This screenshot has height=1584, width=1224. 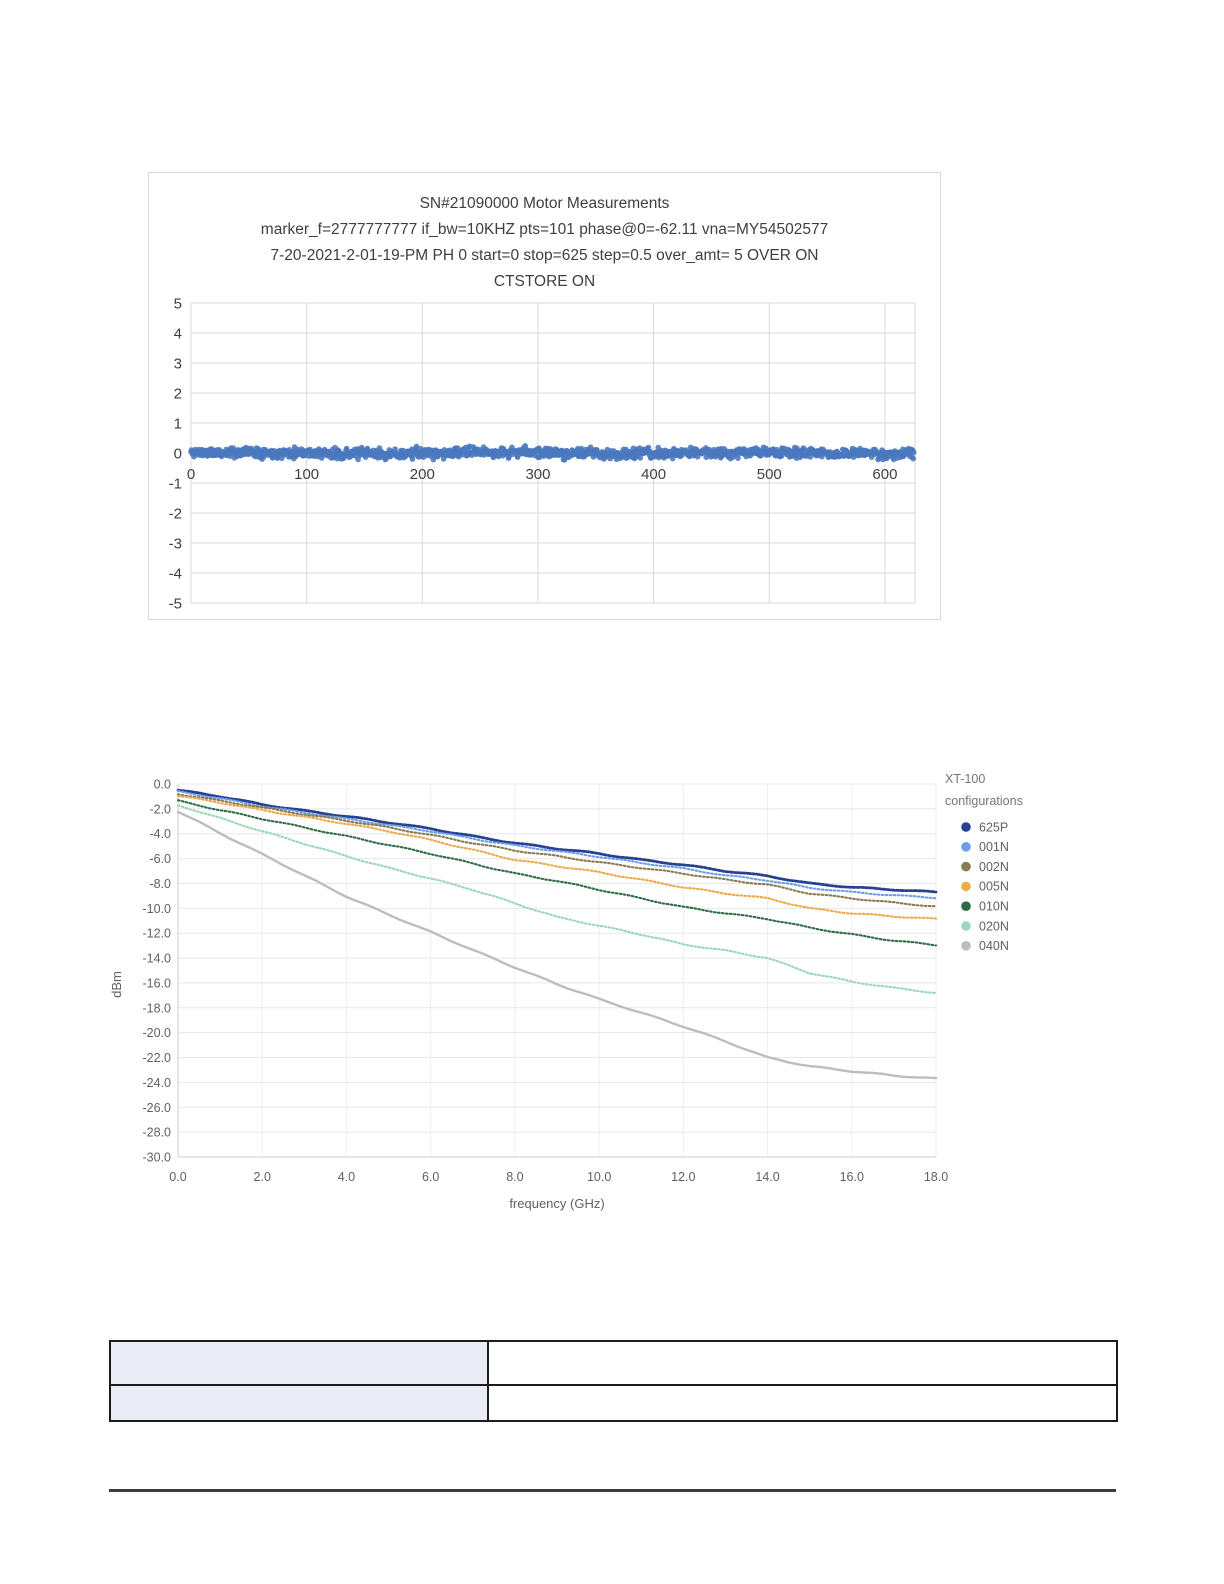 I want to click on table-cell-r2c1, so click(x=299, y=1403).